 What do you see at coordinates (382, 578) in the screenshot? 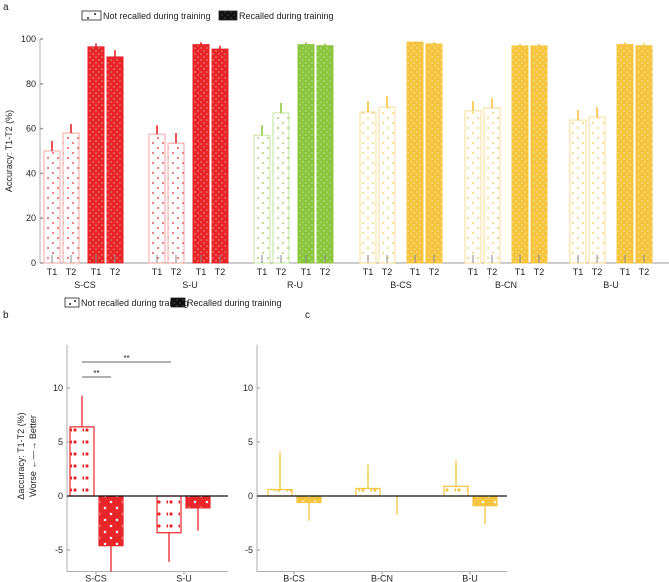
I see `x-tick-label: B-CN` at bounding box center [382, 578].